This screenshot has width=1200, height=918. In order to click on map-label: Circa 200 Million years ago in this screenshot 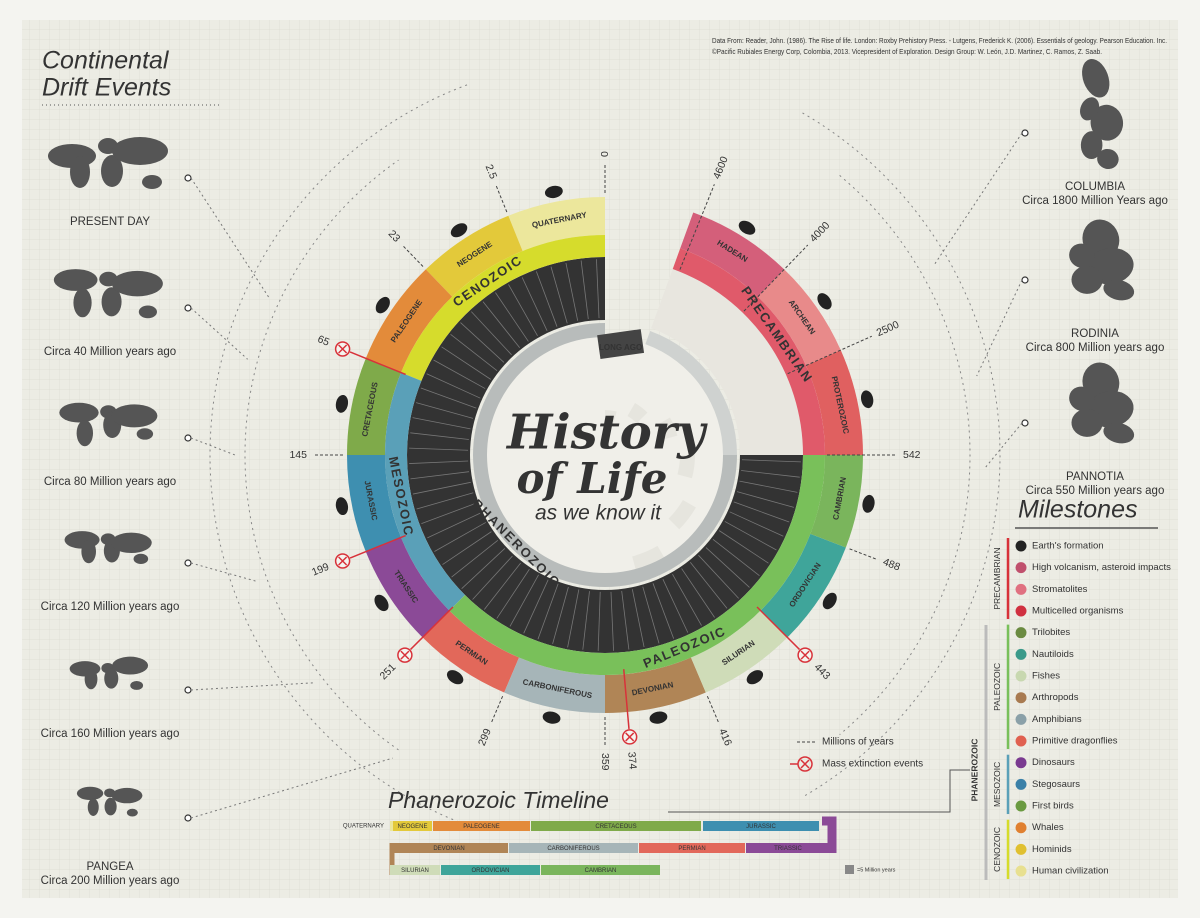, I will do `click(110, 881)`.